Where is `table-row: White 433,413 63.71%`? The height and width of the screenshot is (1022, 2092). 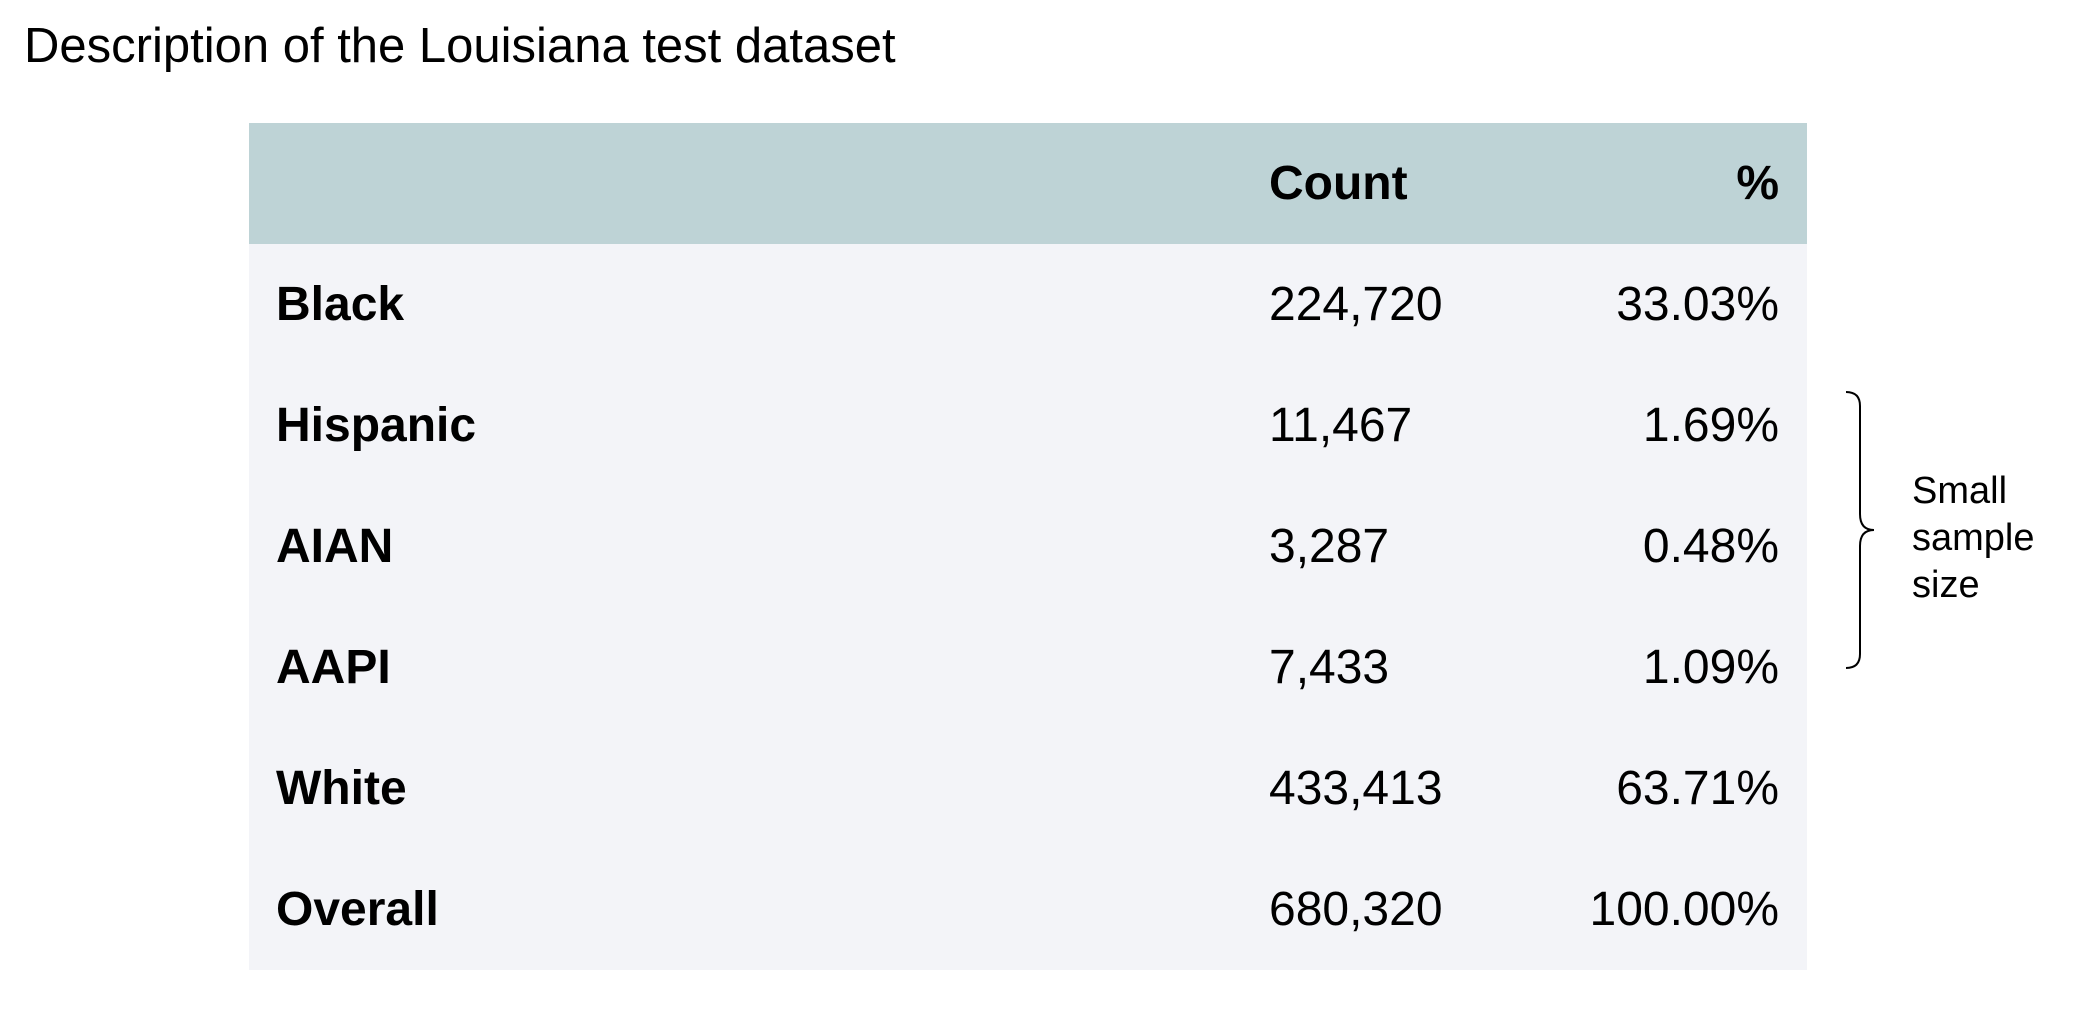 table-row: White 433,413 63.71% is located at coordinates (1028, 788).